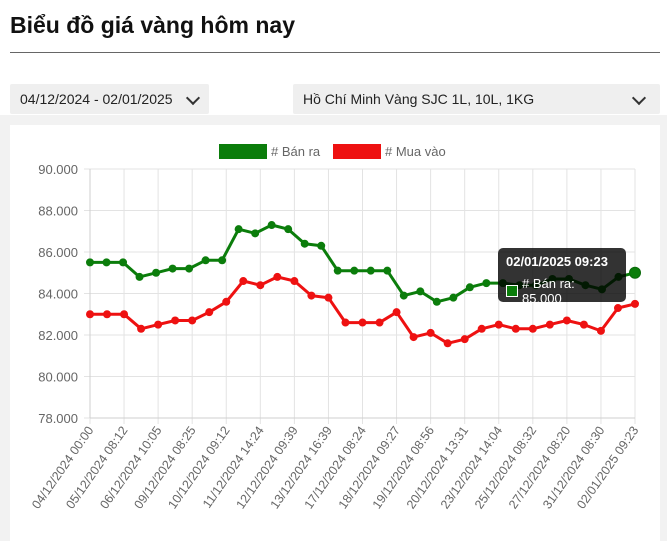  What do you see at coordinates (573, 468) in the screenshot?
I see `x-tick-label: 31/12/2024 08:30` at bounding box center [573, 468].